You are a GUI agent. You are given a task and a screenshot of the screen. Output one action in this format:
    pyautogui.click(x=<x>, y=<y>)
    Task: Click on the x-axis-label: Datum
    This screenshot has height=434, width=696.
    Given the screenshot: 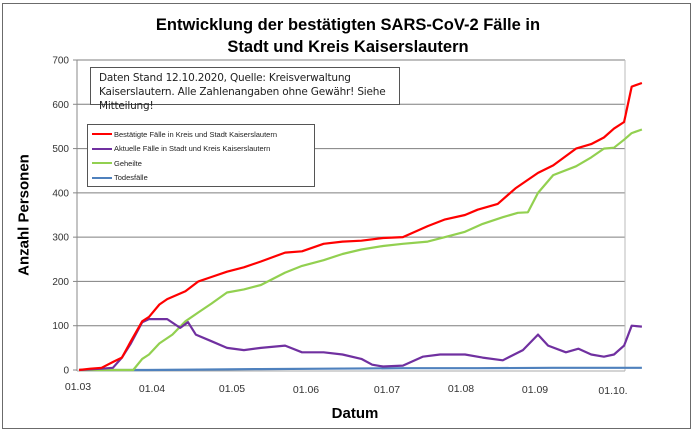 What is the action you would take?
    pyautogui.click(x=355, y=413)
    